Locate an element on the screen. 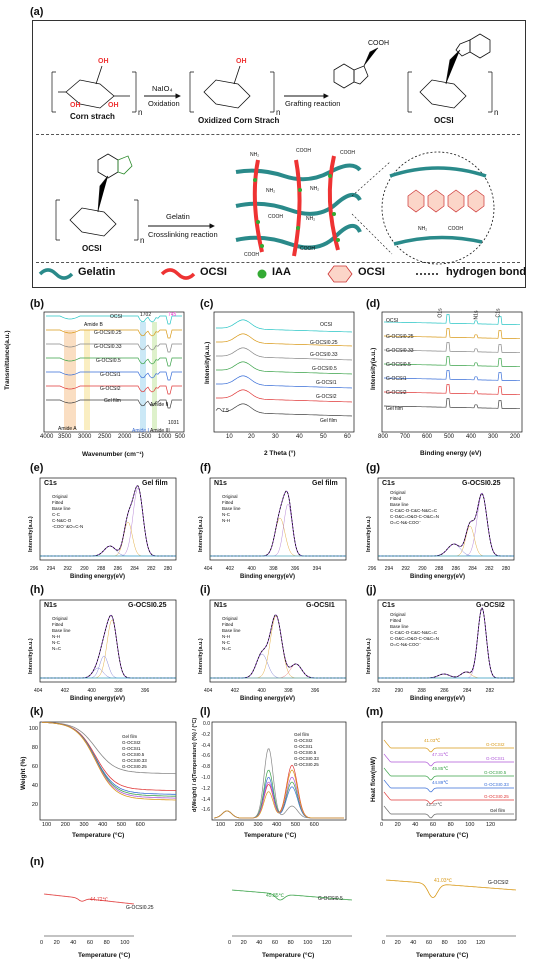  iaa-structure is located at coordinates (356, 68).